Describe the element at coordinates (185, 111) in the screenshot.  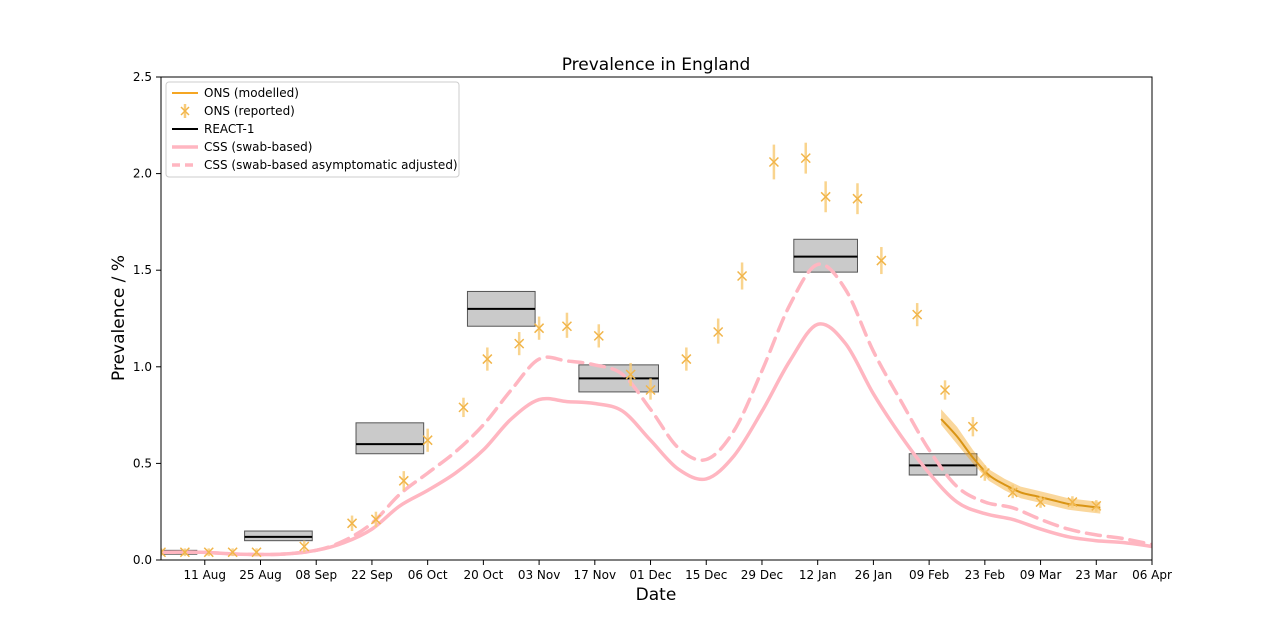
I see `legend-swatch-marker` at that location.